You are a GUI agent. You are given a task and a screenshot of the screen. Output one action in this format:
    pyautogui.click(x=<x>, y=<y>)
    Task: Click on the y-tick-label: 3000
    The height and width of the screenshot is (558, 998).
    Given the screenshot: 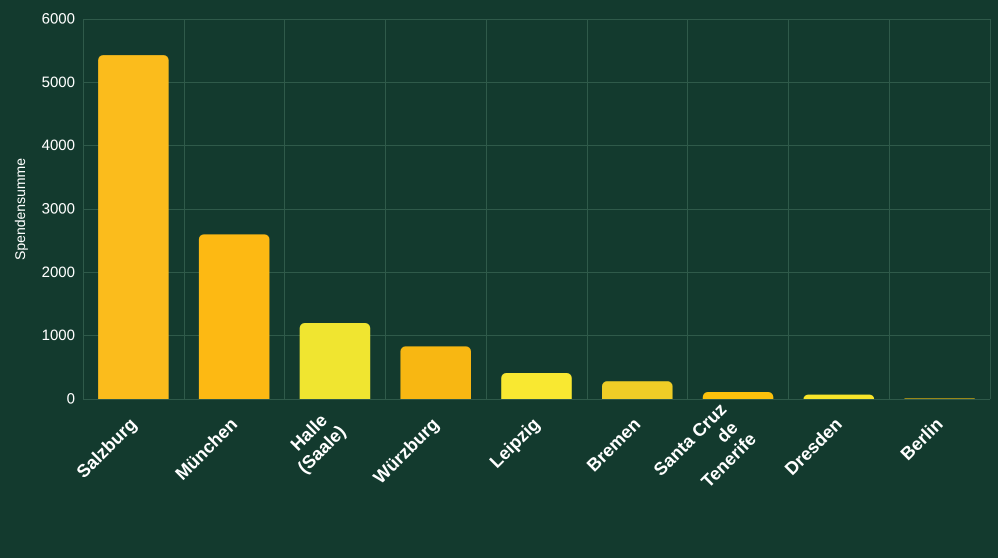 What is the action you would take?
    pyautogui.click(x=58, y=209)
    